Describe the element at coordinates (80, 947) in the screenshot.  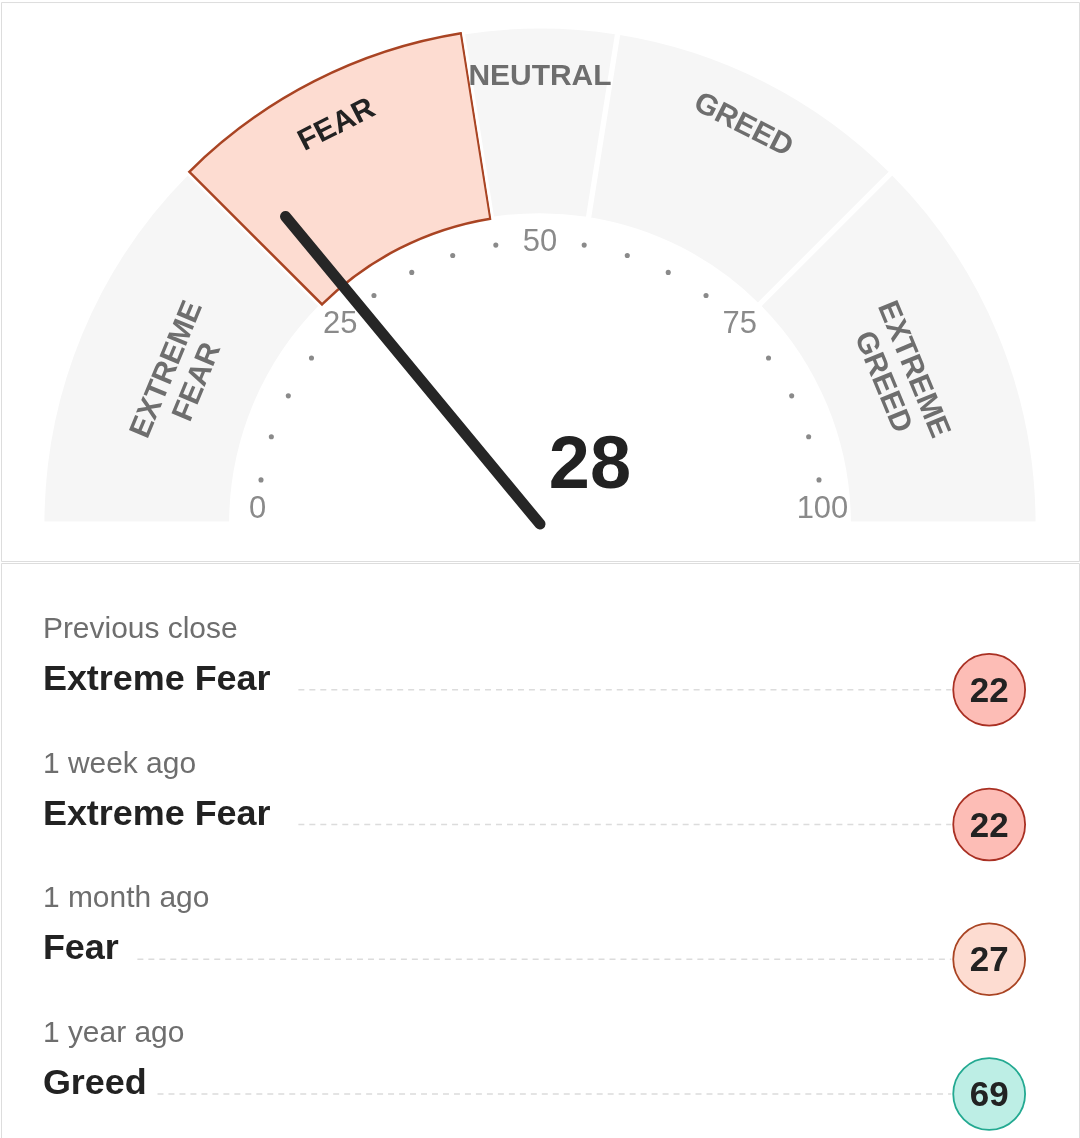
I see `text: Fear` at that location.